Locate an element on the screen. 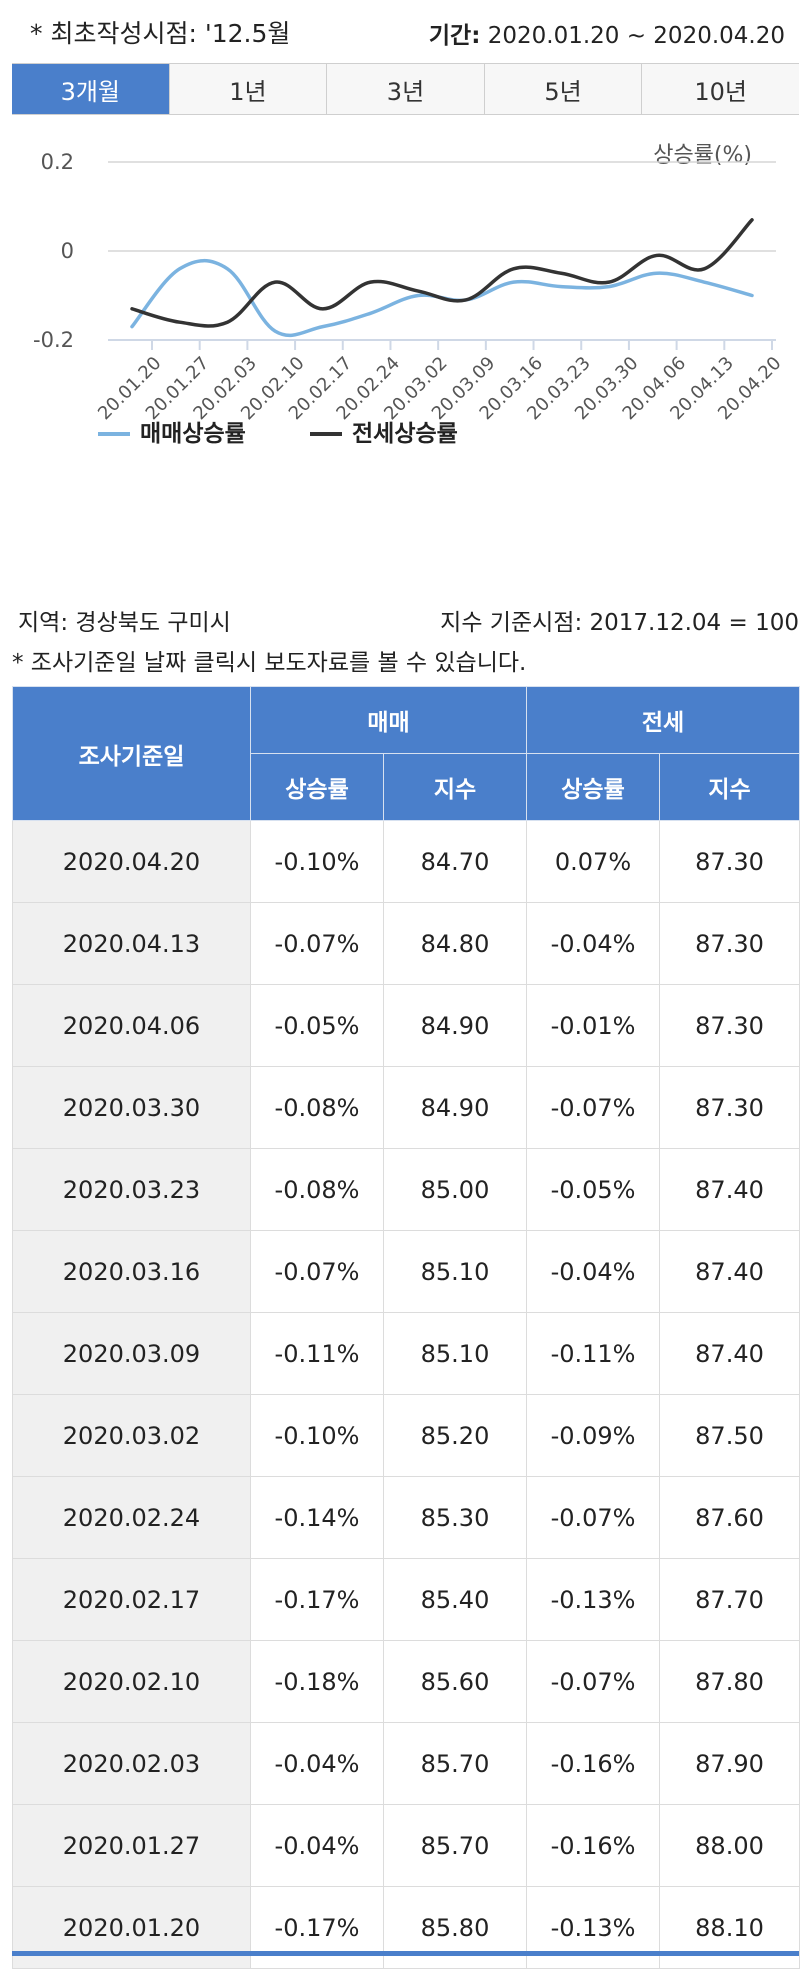  table-row: 2020.03.16 -0.07% 85.10 -0.04% 87.40 is located at coordinates (406, 1271).